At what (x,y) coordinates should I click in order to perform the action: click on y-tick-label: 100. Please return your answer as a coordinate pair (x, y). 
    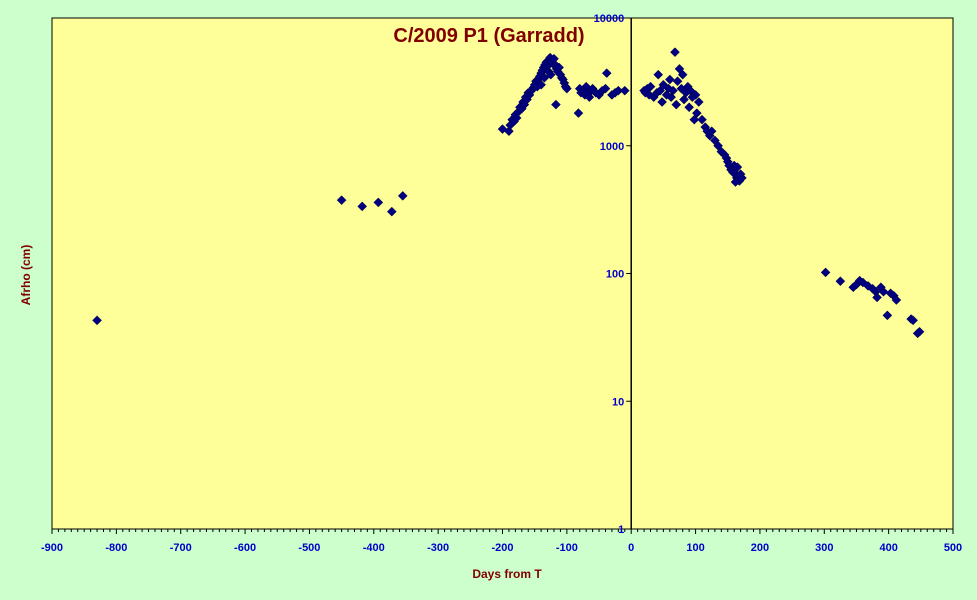
    Looking at the image, I should click on (615, 275).